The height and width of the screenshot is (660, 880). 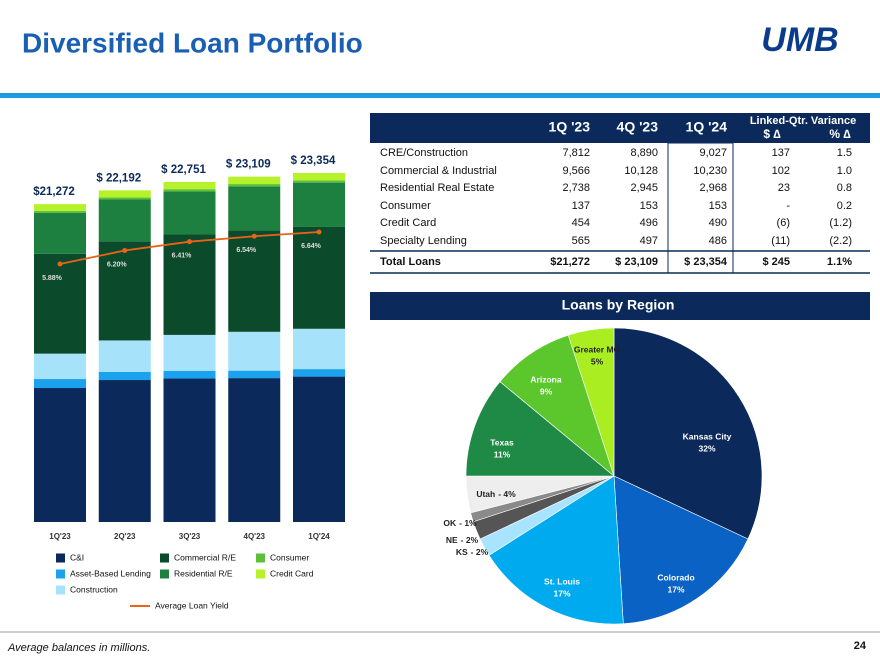 What do you see at coordinates (292, 573) in the screenshot?
I see `legend-label: Credit Card` at bounding box center [292, 573].